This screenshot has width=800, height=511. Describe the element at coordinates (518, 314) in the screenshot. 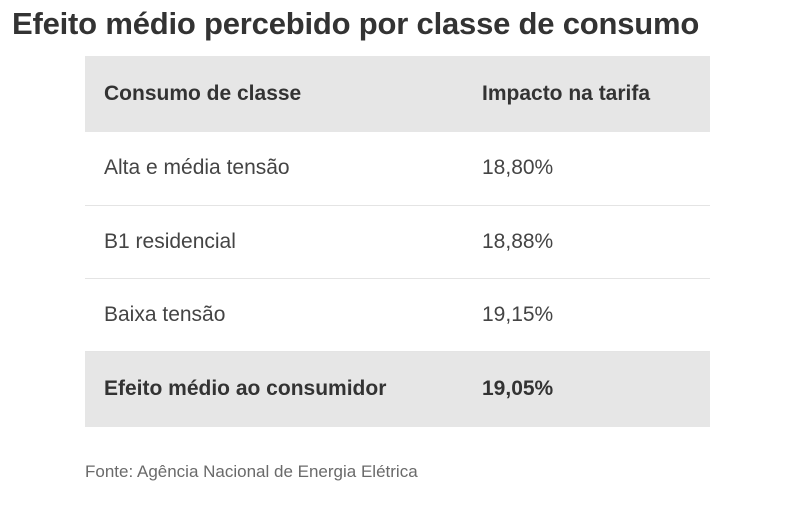

I see `cell-impacto: 19,15%` at that location.